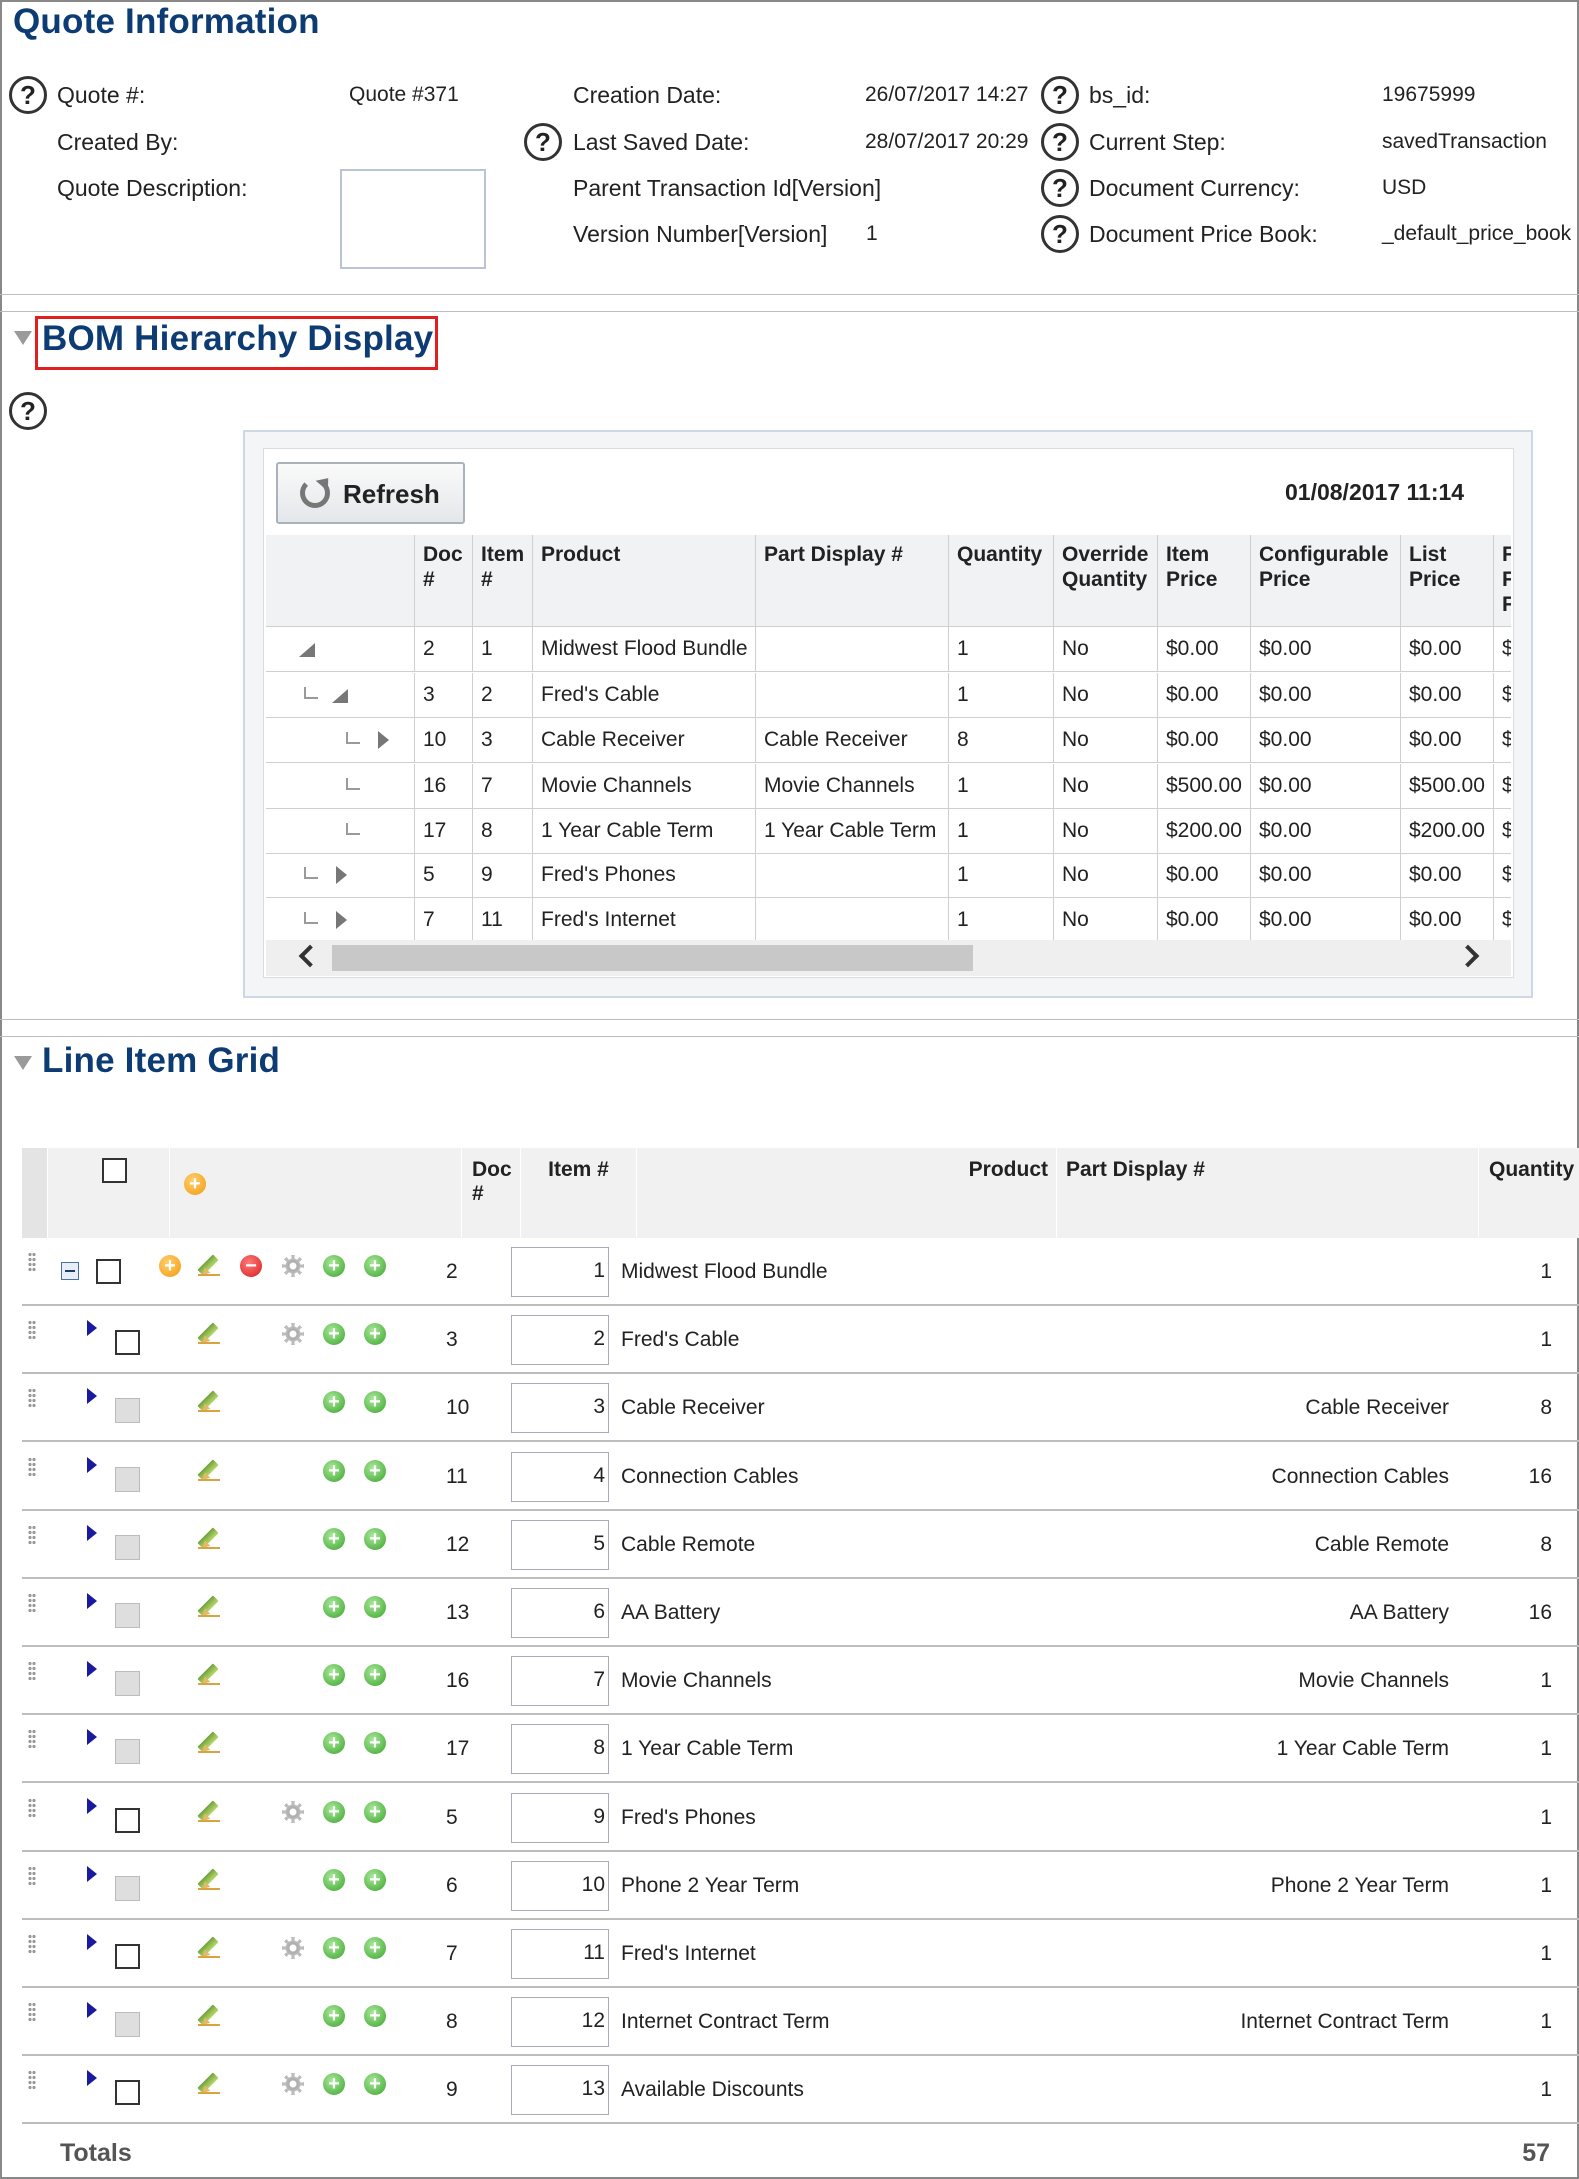 The height and width of the screenshot is (2179, 1579). I want to click on line-item-row: + +16 7 Movie Channels Movie Channels 1, so click(800, 1681).